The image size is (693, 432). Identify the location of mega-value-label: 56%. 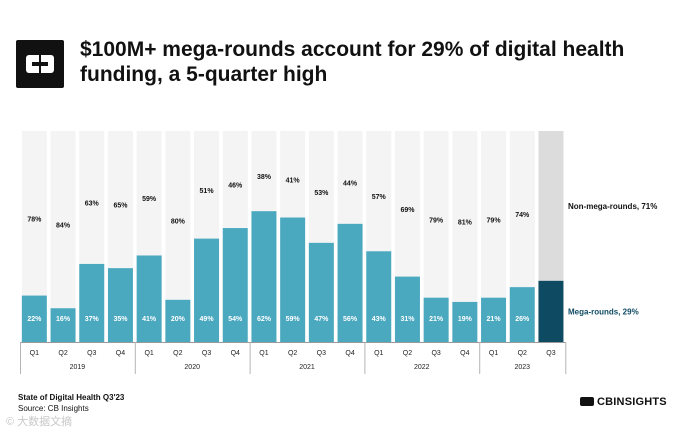
(350, 319).